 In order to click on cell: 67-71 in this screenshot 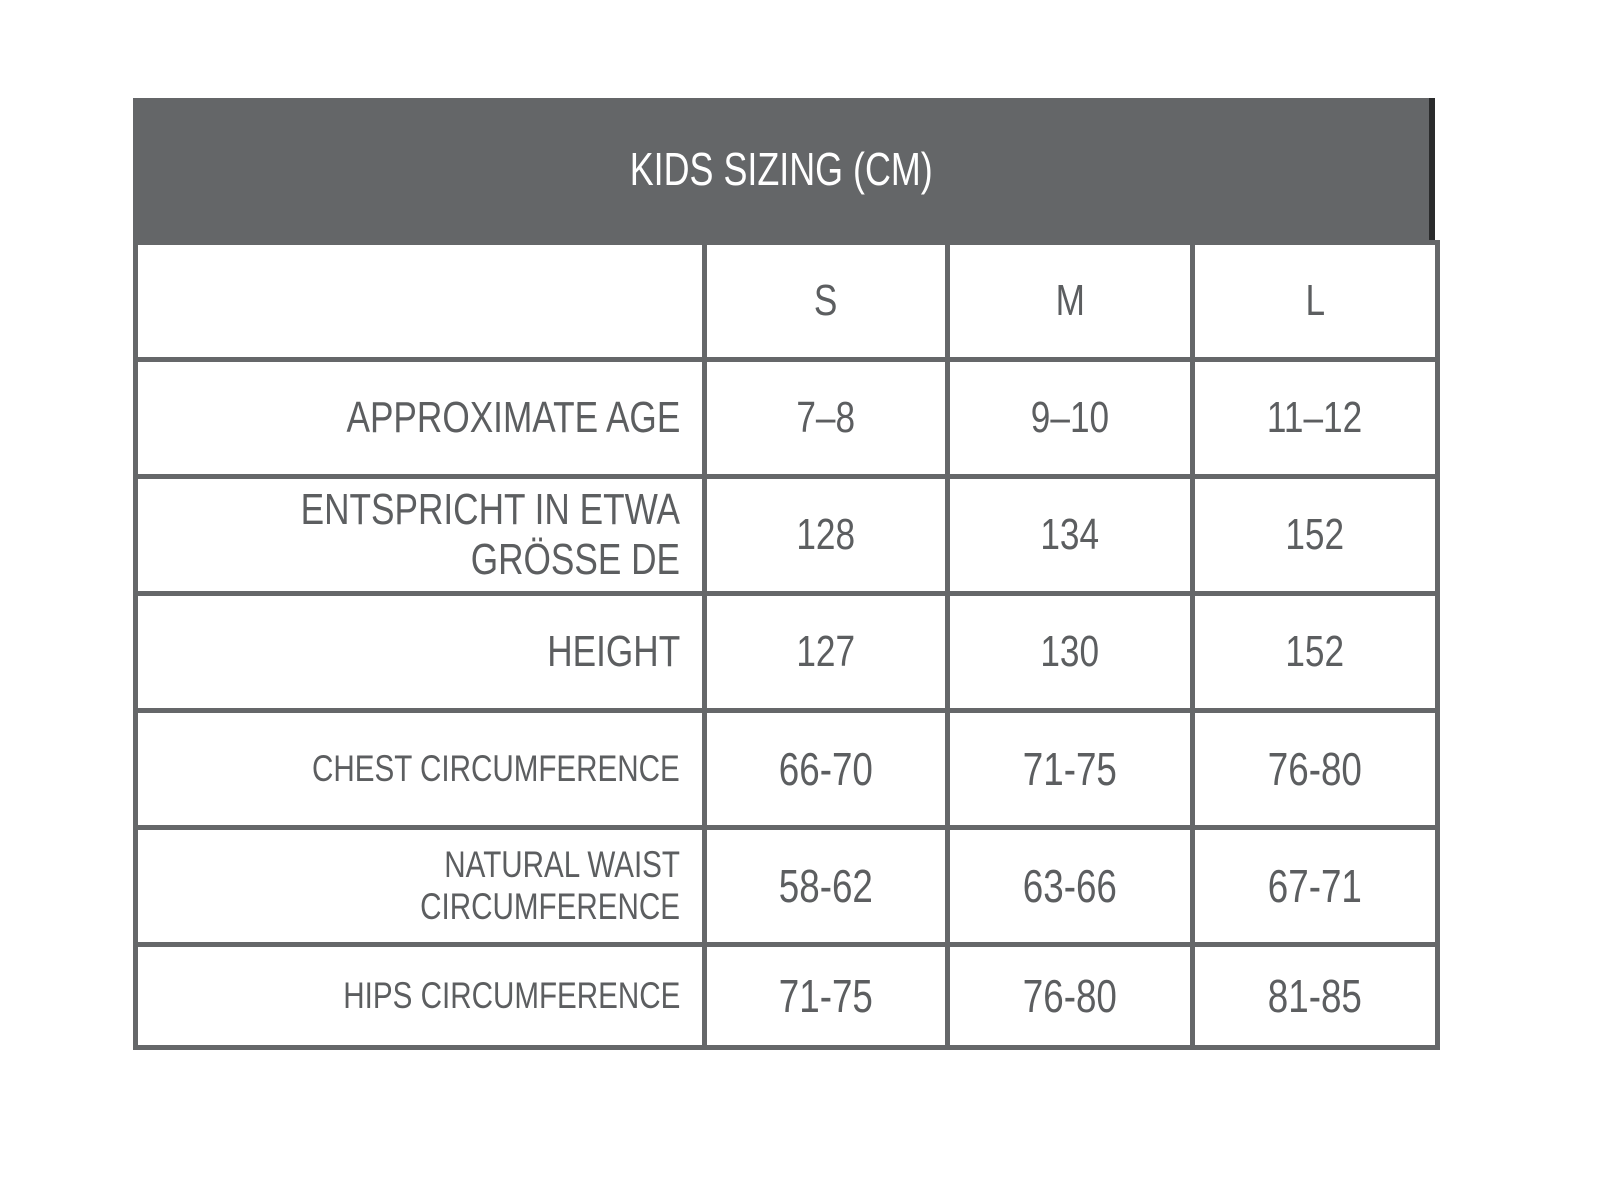, I will do `click(1315, 886)`.